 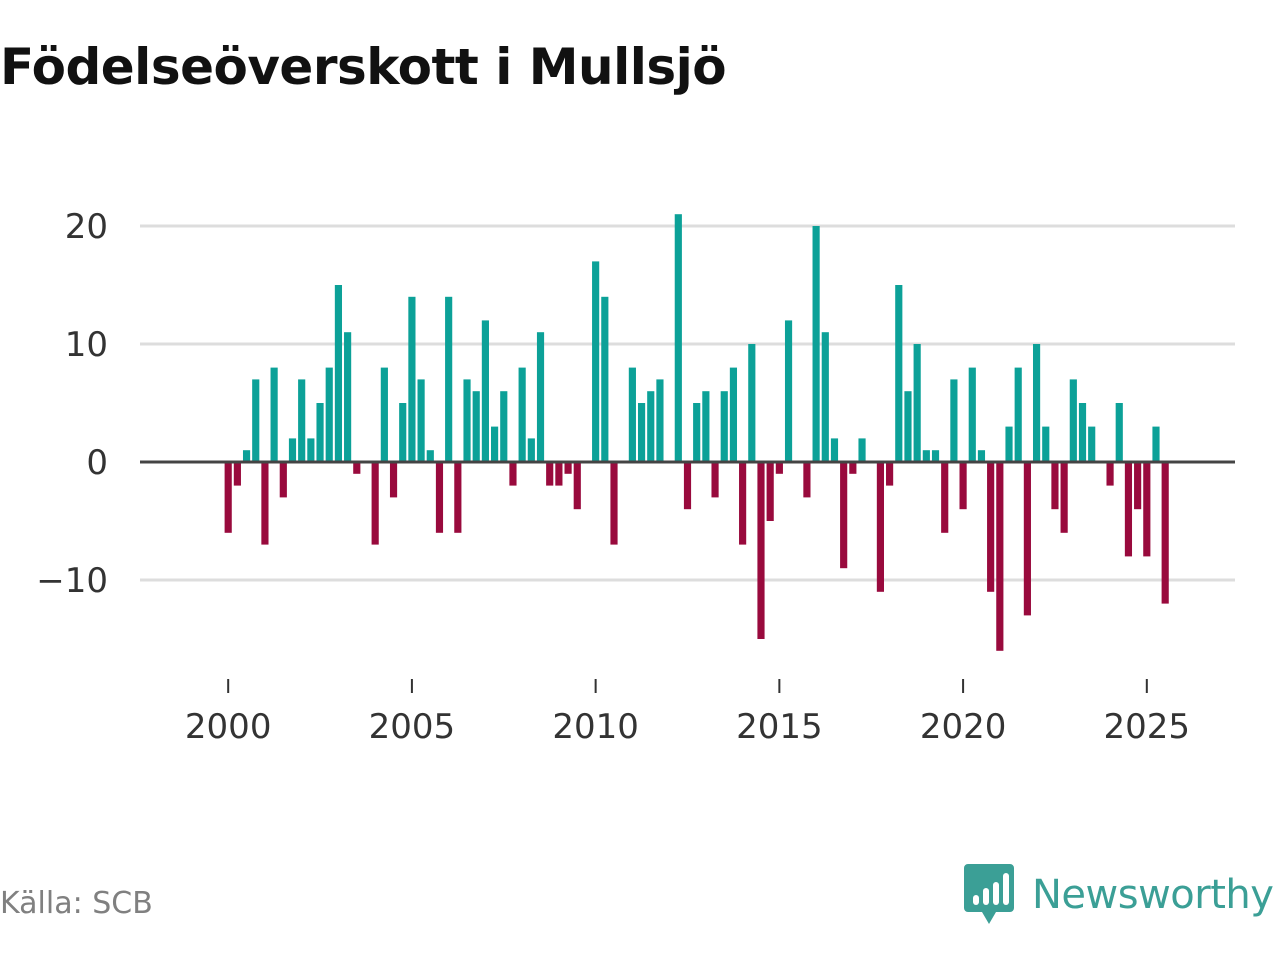 I want to click on y-tick-label: 20, so click(x=86, y=227).